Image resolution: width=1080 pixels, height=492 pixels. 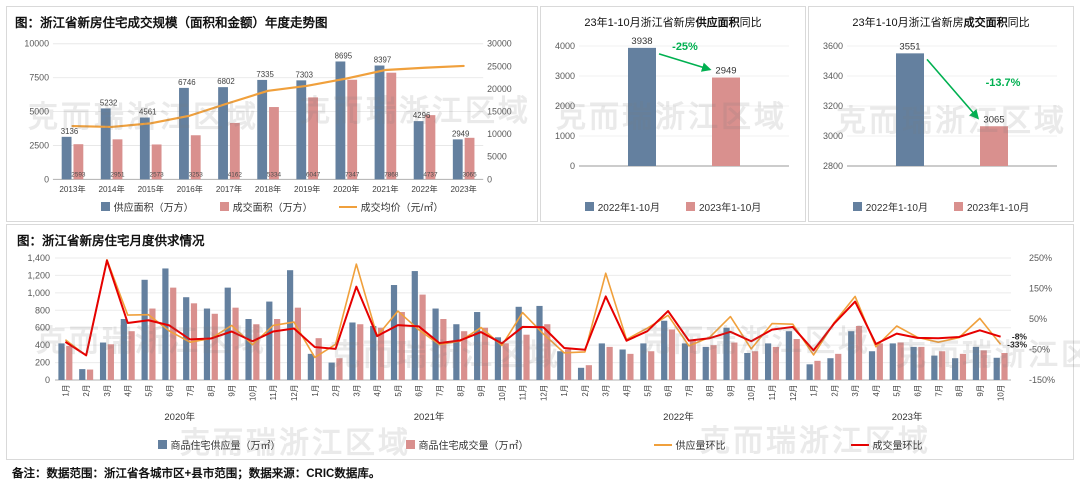 I want to click on svg-text: 2017年, so click(x=229, y=189).